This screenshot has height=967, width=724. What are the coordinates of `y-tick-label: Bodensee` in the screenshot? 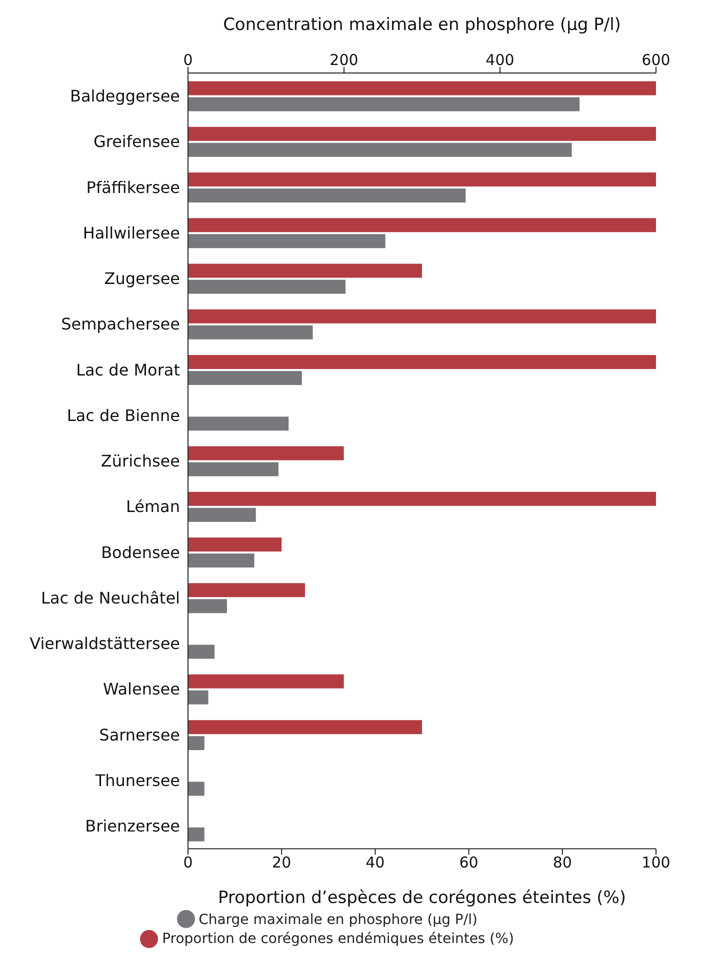 It's located at (140, 552).